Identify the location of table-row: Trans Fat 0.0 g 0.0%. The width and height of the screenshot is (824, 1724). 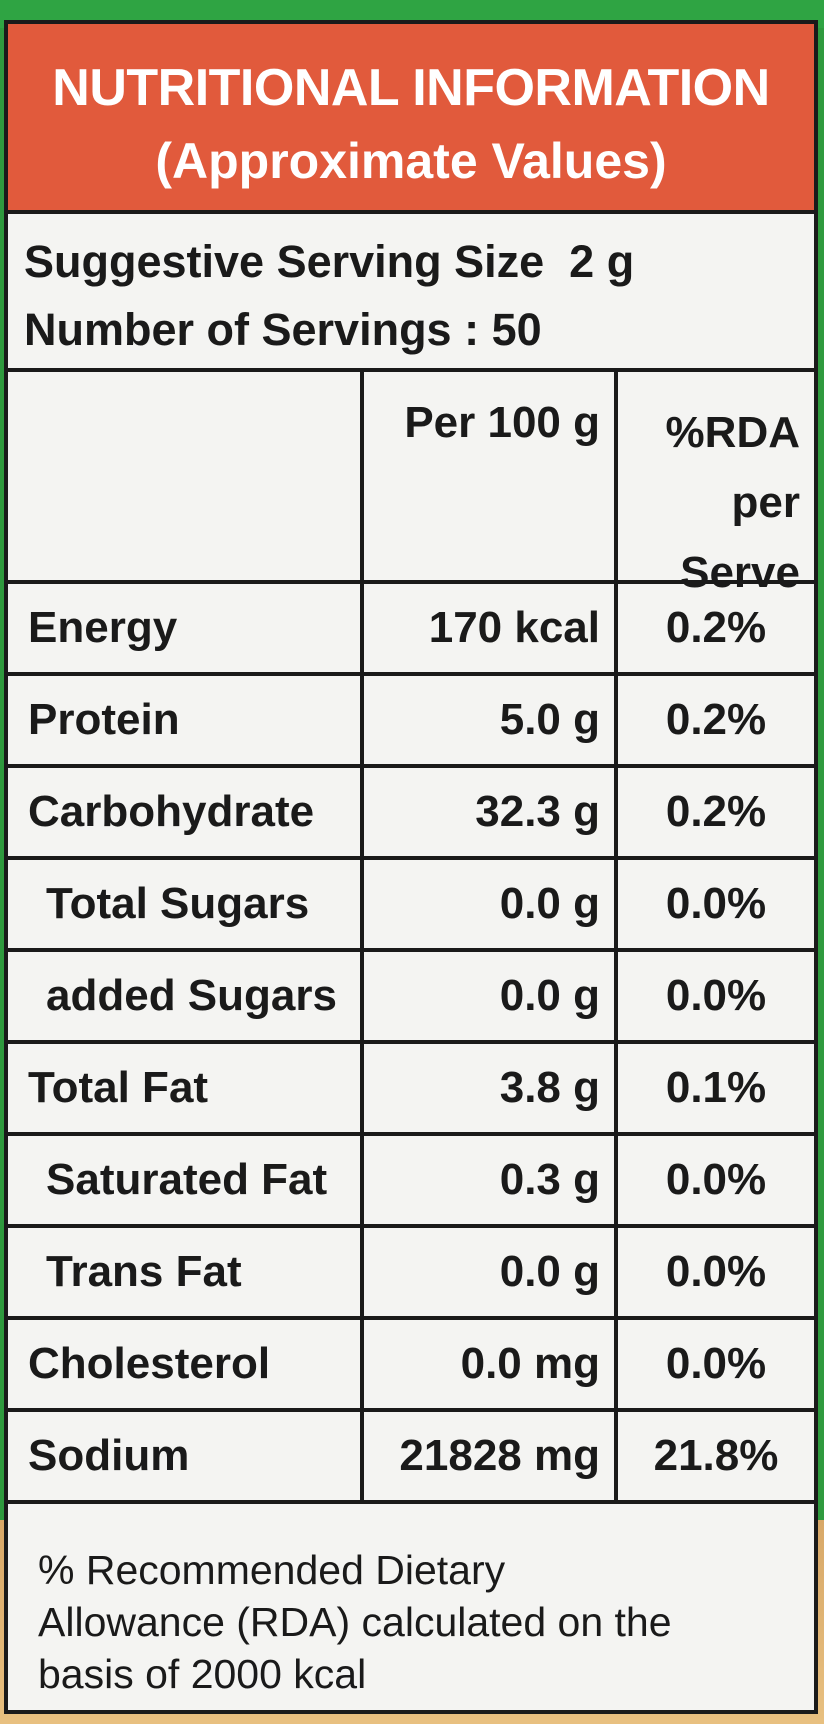
(411, 1274).